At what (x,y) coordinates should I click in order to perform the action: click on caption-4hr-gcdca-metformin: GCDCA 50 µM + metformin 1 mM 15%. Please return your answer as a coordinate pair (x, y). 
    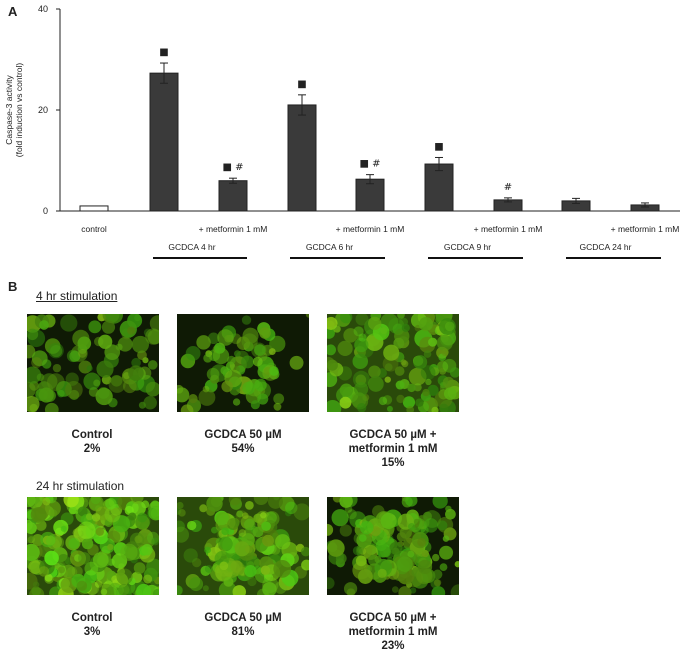
    Looking at the image, I should click on (393, 449).